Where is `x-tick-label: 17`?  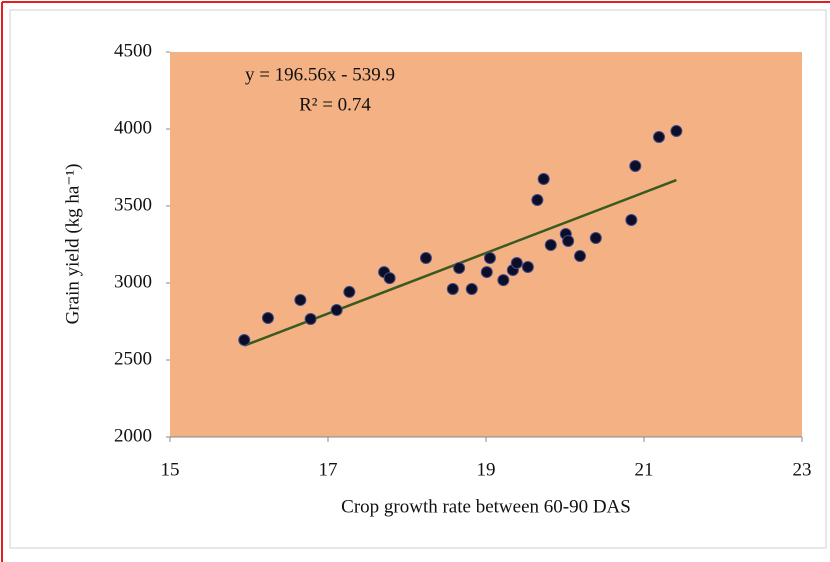 x-tick-label: 17 is located at coordinates (328, 469).